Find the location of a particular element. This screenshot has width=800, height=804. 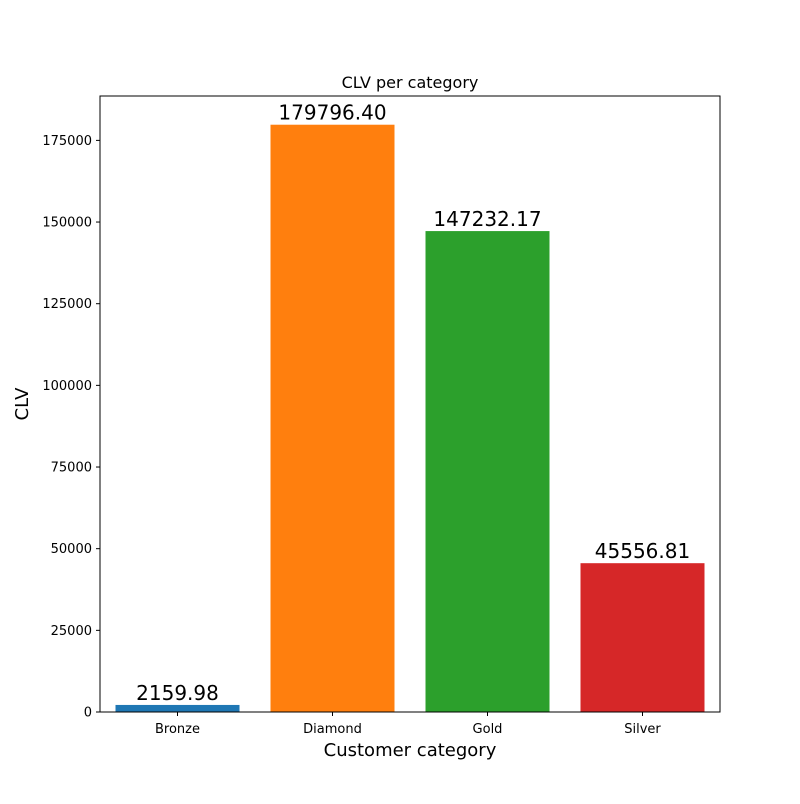

y-tick-label: 175000 is located at coordinates (67, 141).